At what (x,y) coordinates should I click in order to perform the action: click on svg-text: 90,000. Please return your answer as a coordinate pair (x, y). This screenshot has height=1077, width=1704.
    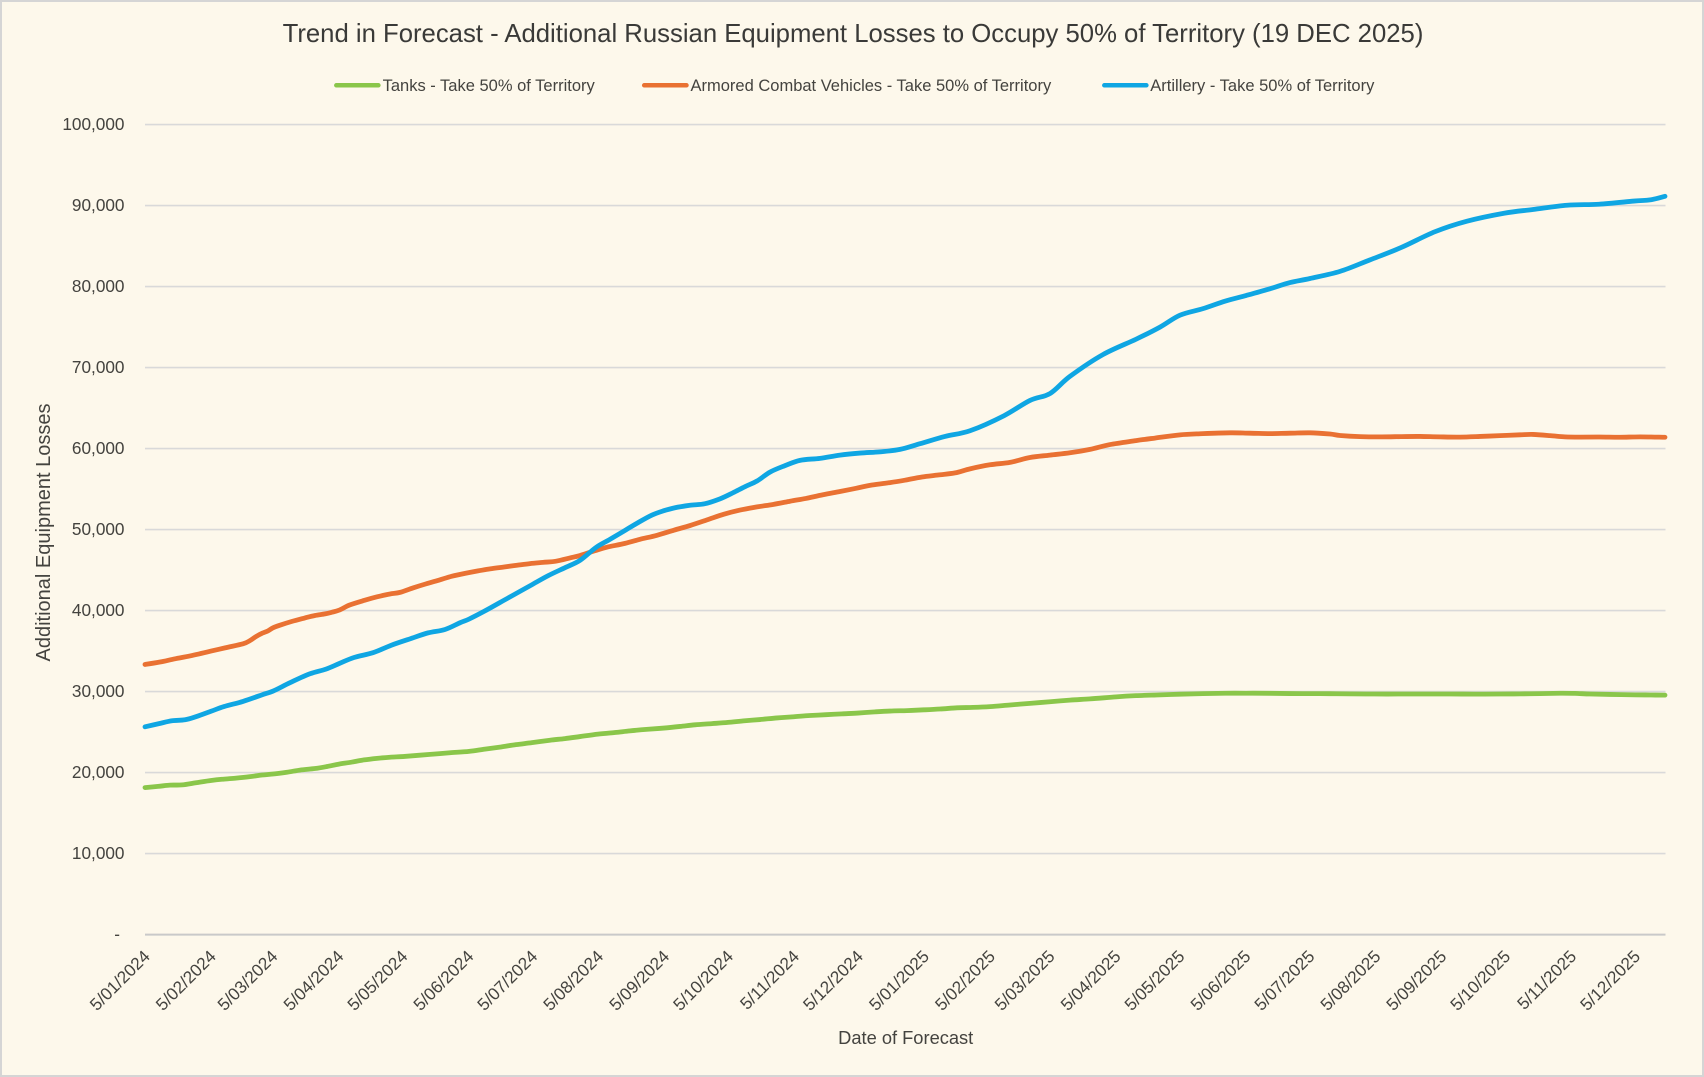
    Looking at the image, I should click on (98, 205).